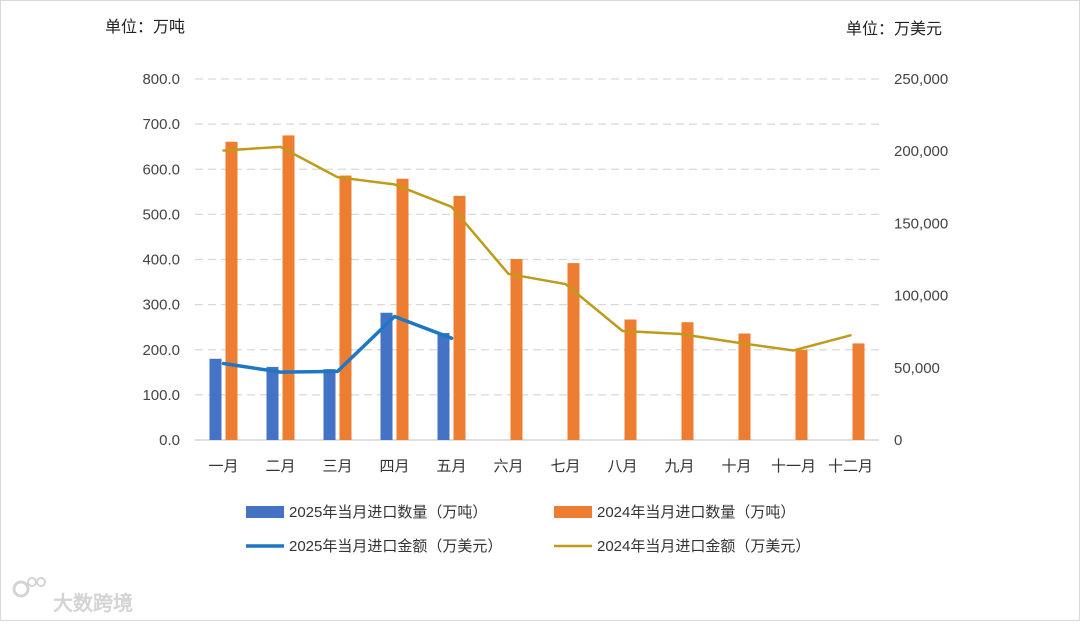 The height and width of the screenshot is (625, 1080). Describe the element at coordinates (161, 305) in the screenshot. I see `left-tick-label: 300.0` at that location.